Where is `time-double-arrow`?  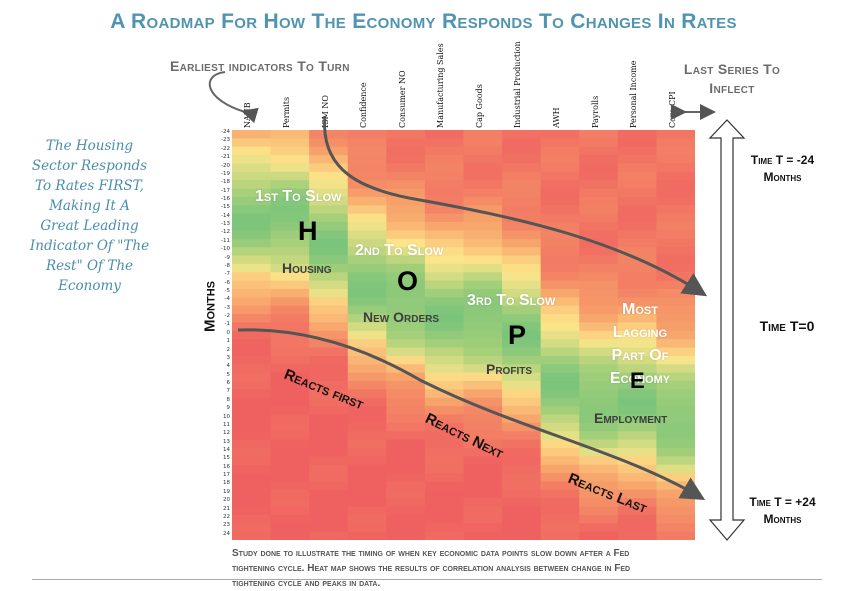
time-double-arrow is located at coordinates (727, 330).